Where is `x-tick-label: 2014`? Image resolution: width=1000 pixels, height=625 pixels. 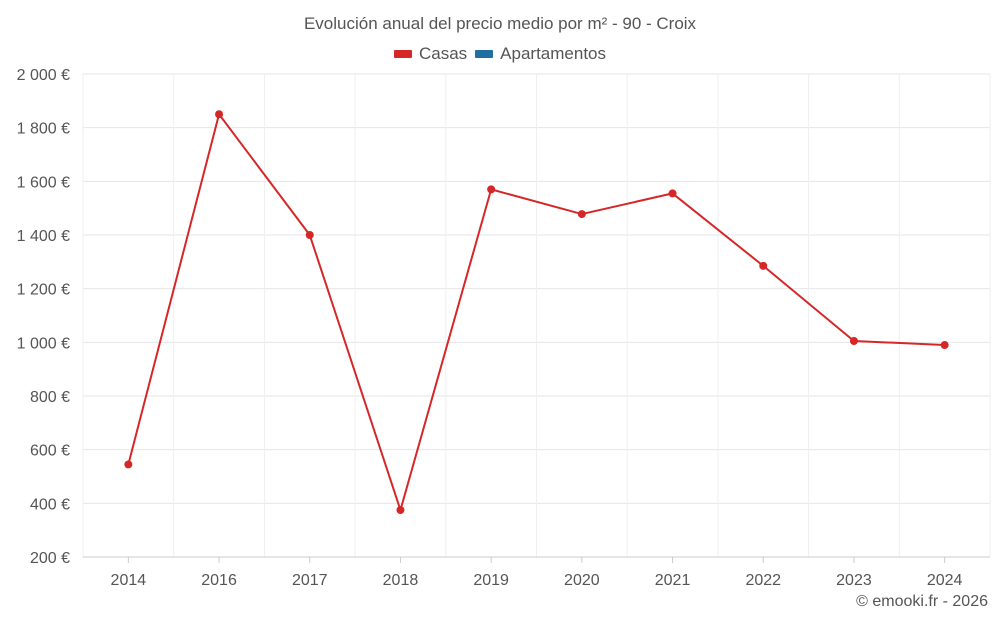
x-tick-label: 2014 is located at coordinates (129, 580).